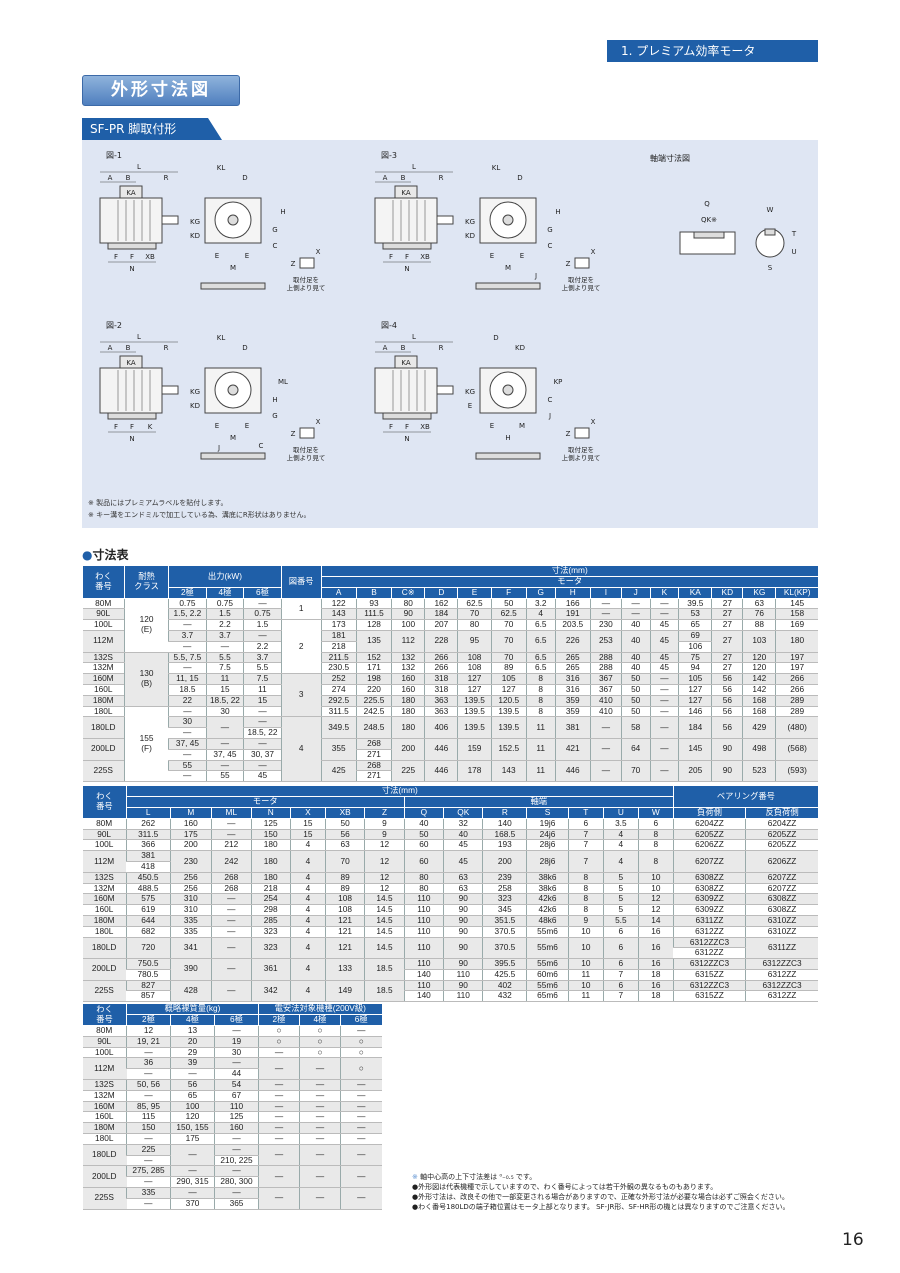 The image size is (900, 1273). I want to click on table-cell: 90, so click(463, 921).